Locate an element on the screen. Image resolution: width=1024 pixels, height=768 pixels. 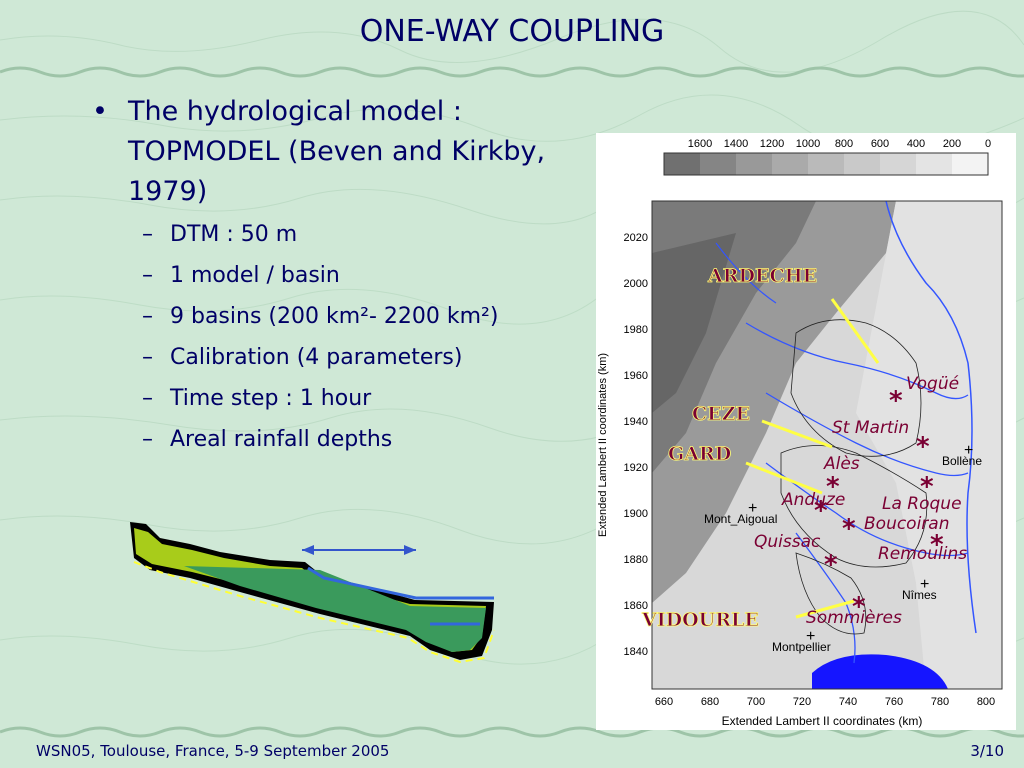
sub-bullet: –1 model / basin is located at coordinates (241, 275).